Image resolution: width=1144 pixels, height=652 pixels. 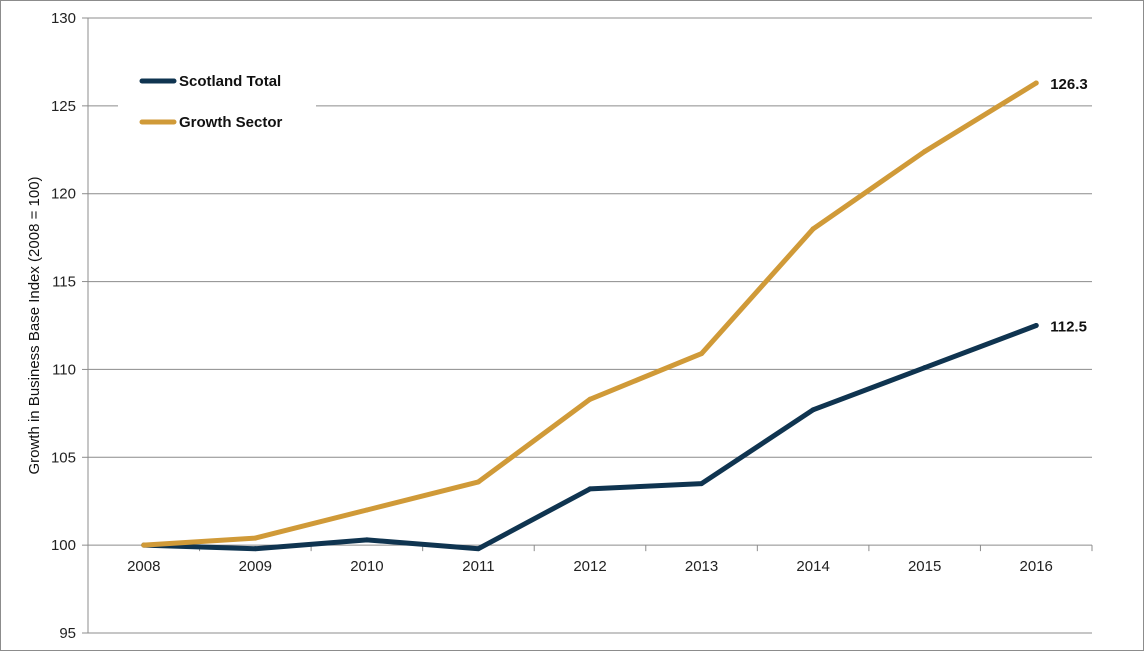 I want to click on y-tick-label-130: 130, so click(x=63, y=18).